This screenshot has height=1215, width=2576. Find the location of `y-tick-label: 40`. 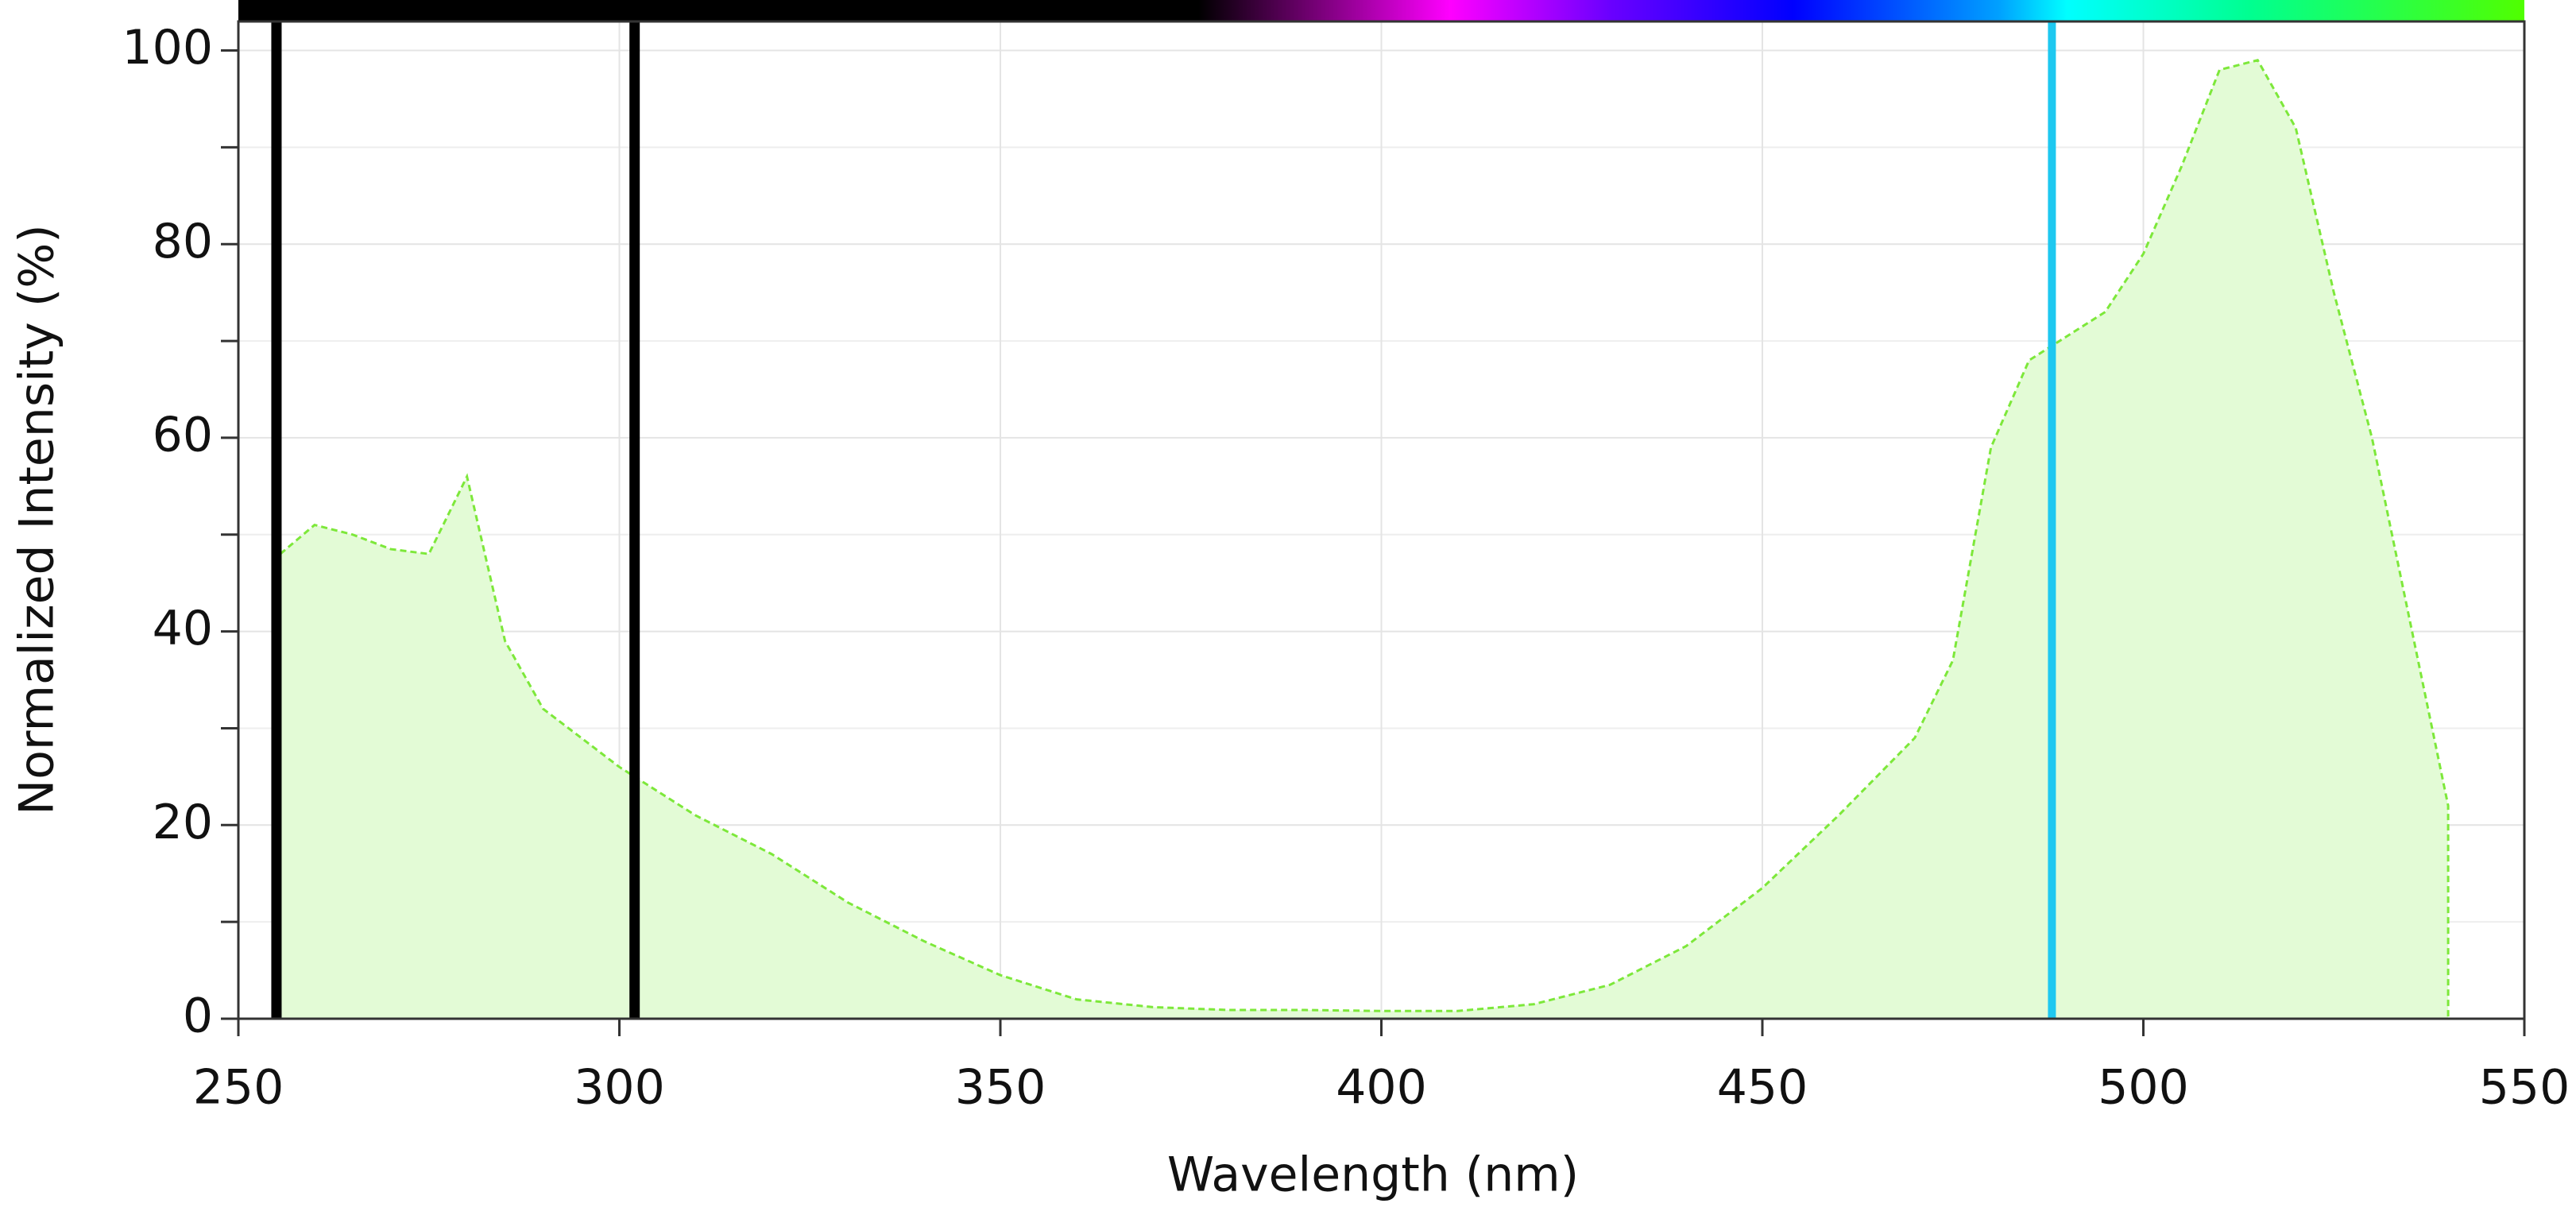

y-tick-label: 40 is located at coordinates (183, 628).